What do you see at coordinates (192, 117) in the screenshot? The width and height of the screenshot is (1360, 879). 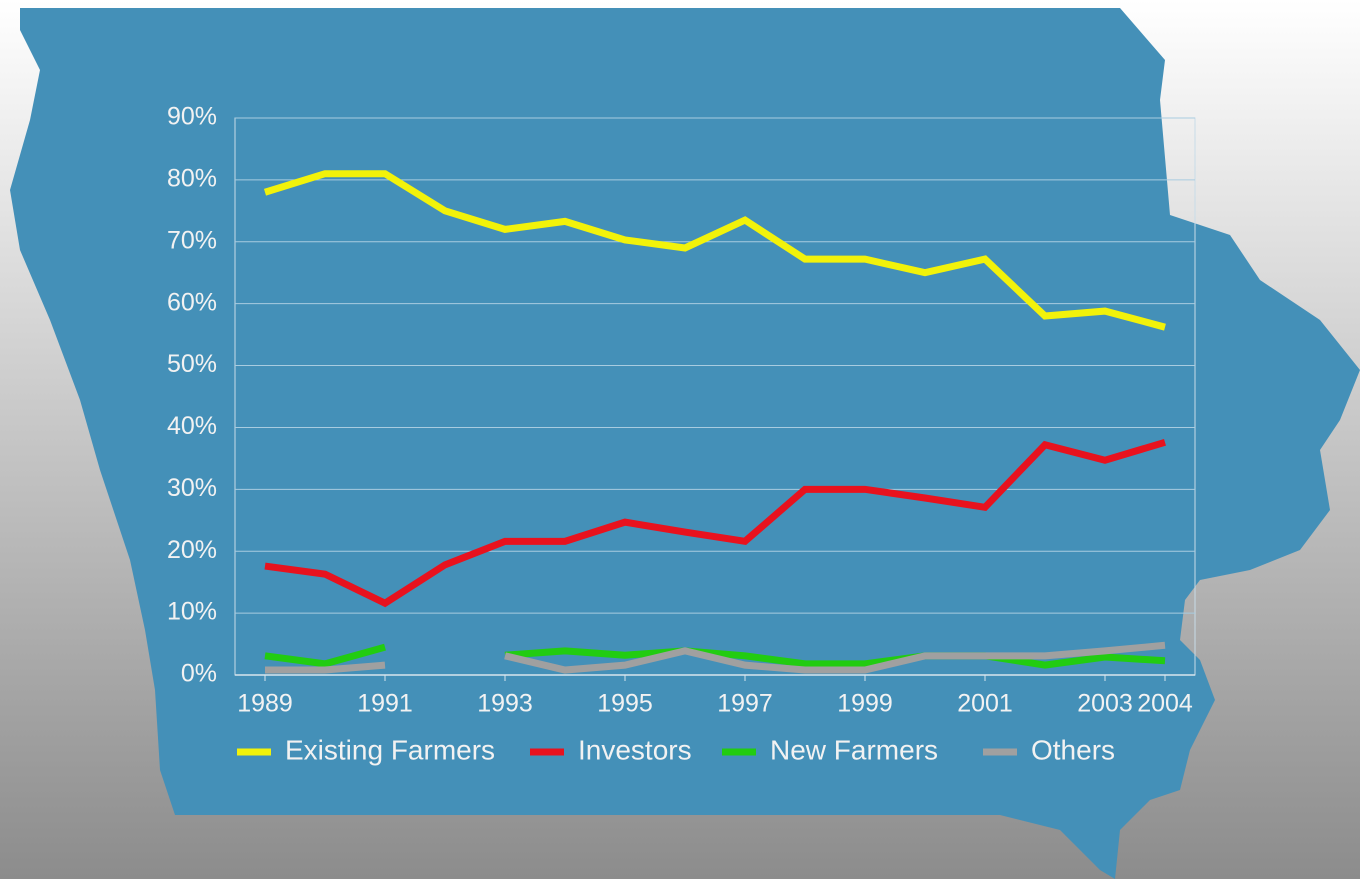 I see `y-tick-label: 90%` at bounding box center [192, 117].